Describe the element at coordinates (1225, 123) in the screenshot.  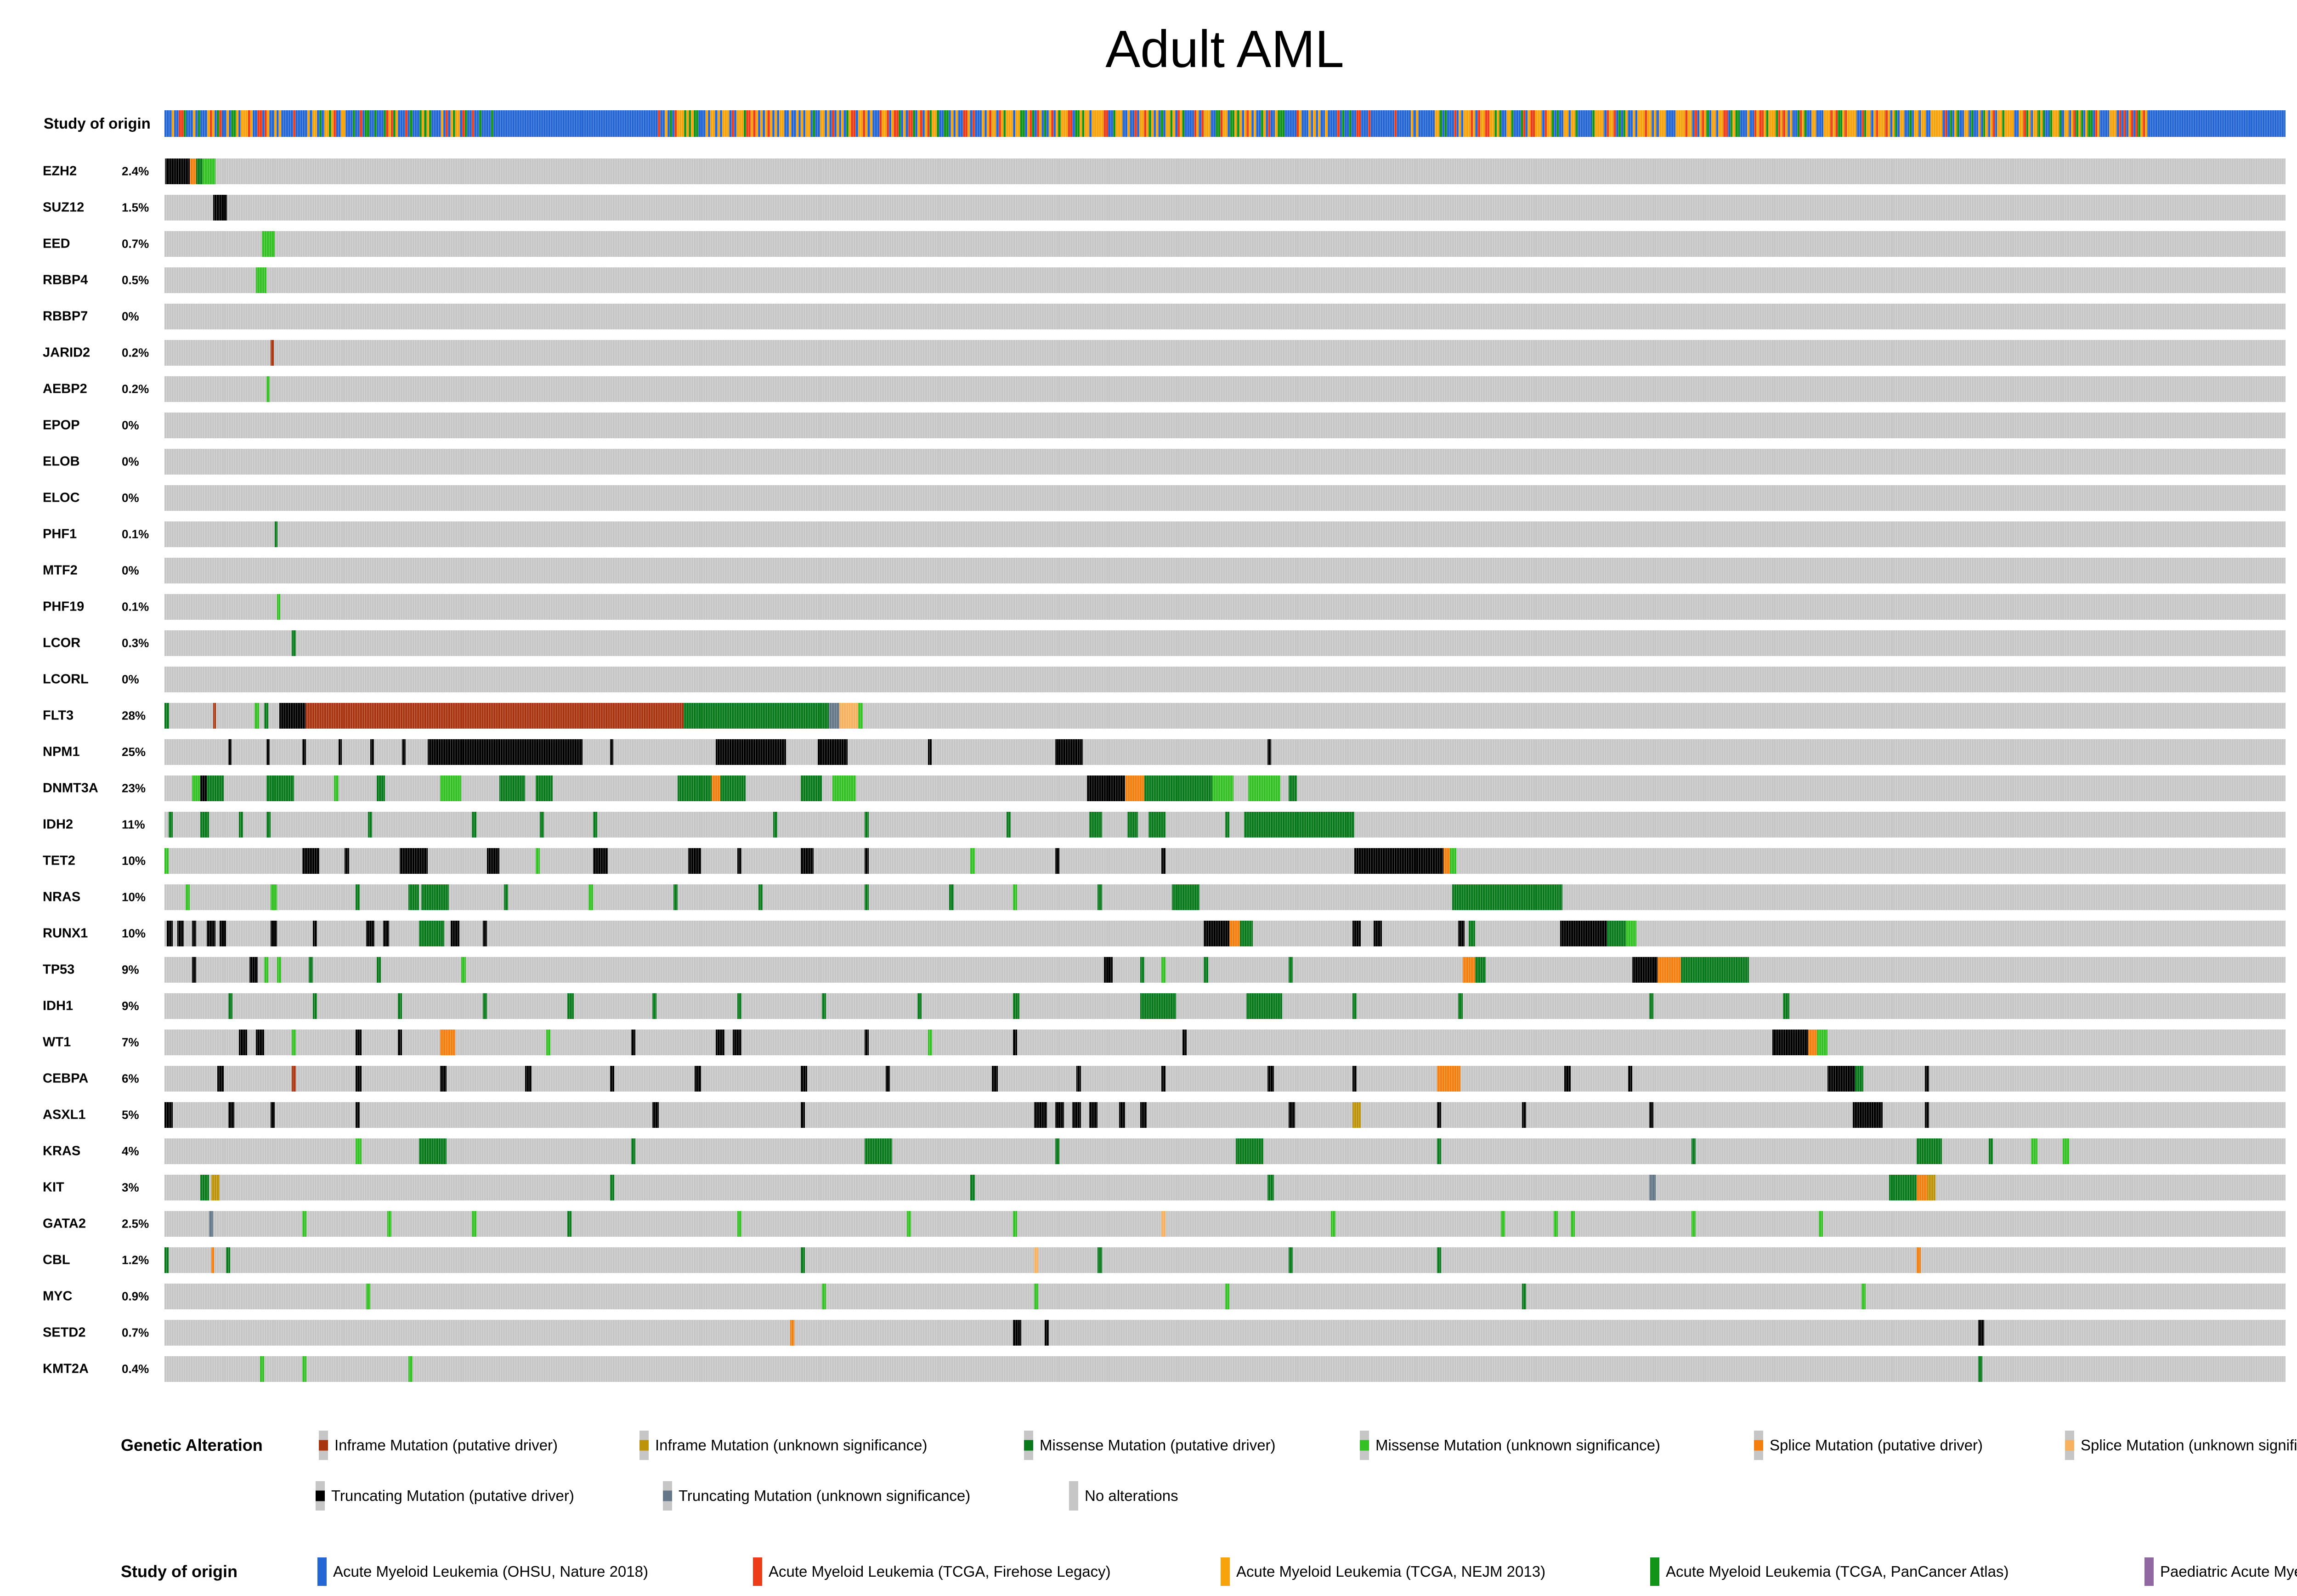
I see `study-of-origin-track-adult` at that location.